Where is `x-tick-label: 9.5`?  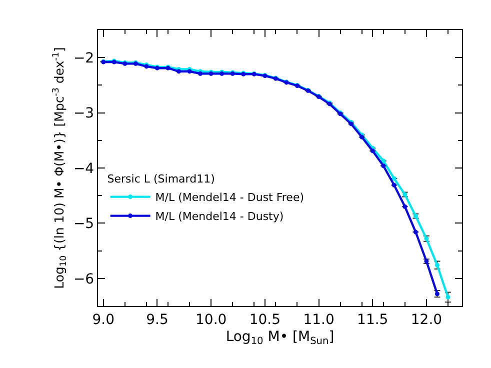
x-tick-label: 9.5 is located at coordinates (157, 320).